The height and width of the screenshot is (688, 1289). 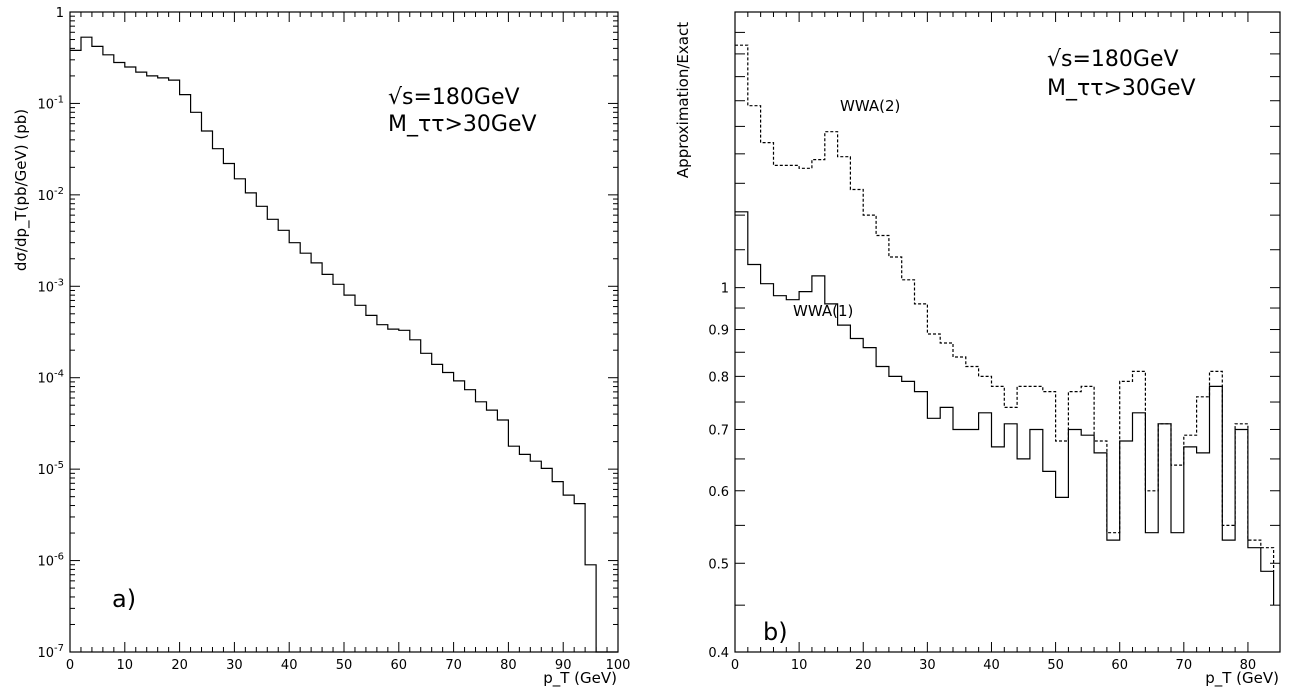 I want to click on panel-a-ylabel: dσ/dp_T(pb/GeV) (pb), so click(x=21, y=190).